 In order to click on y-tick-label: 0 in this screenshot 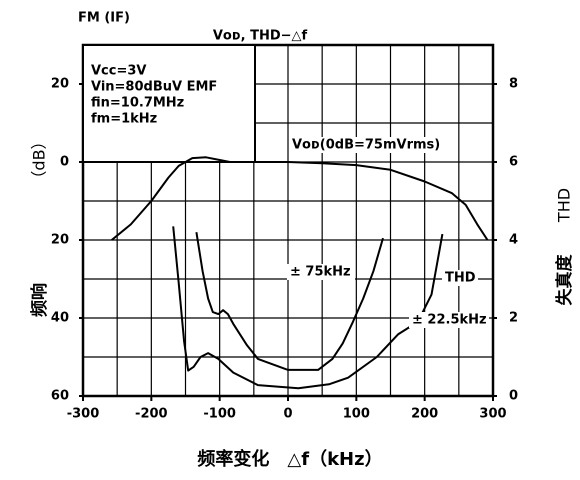, I will do `click(64, 162)`.